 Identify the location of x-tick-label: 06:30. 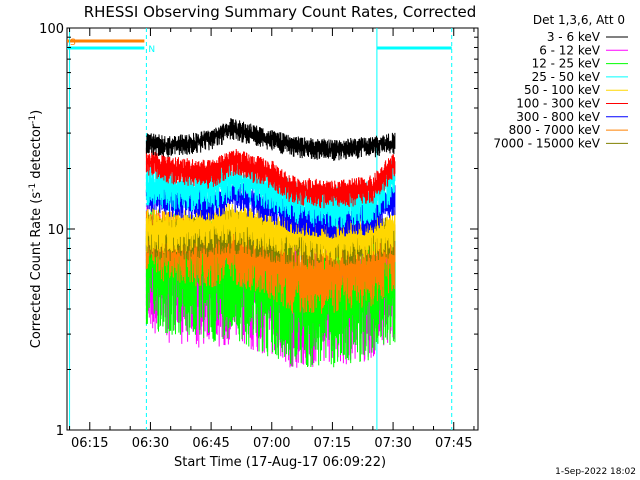
(150, 443).